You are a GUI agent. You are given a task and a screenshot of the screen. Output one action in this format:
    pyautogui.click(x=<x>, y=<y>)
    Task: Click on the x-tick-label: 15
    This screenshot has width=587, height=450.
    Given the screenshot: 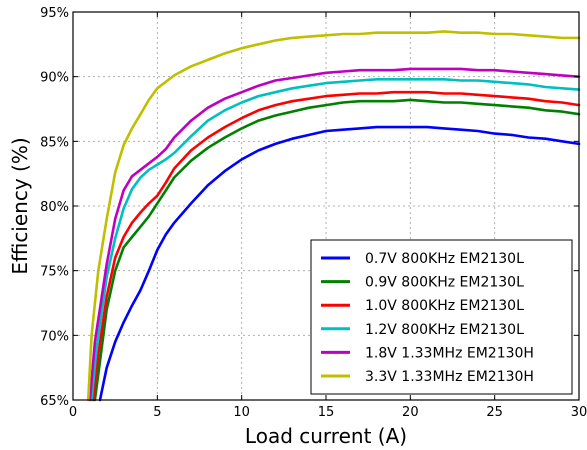 What is the action you would take?
    pyautogui.click(x=326, y=412)
    